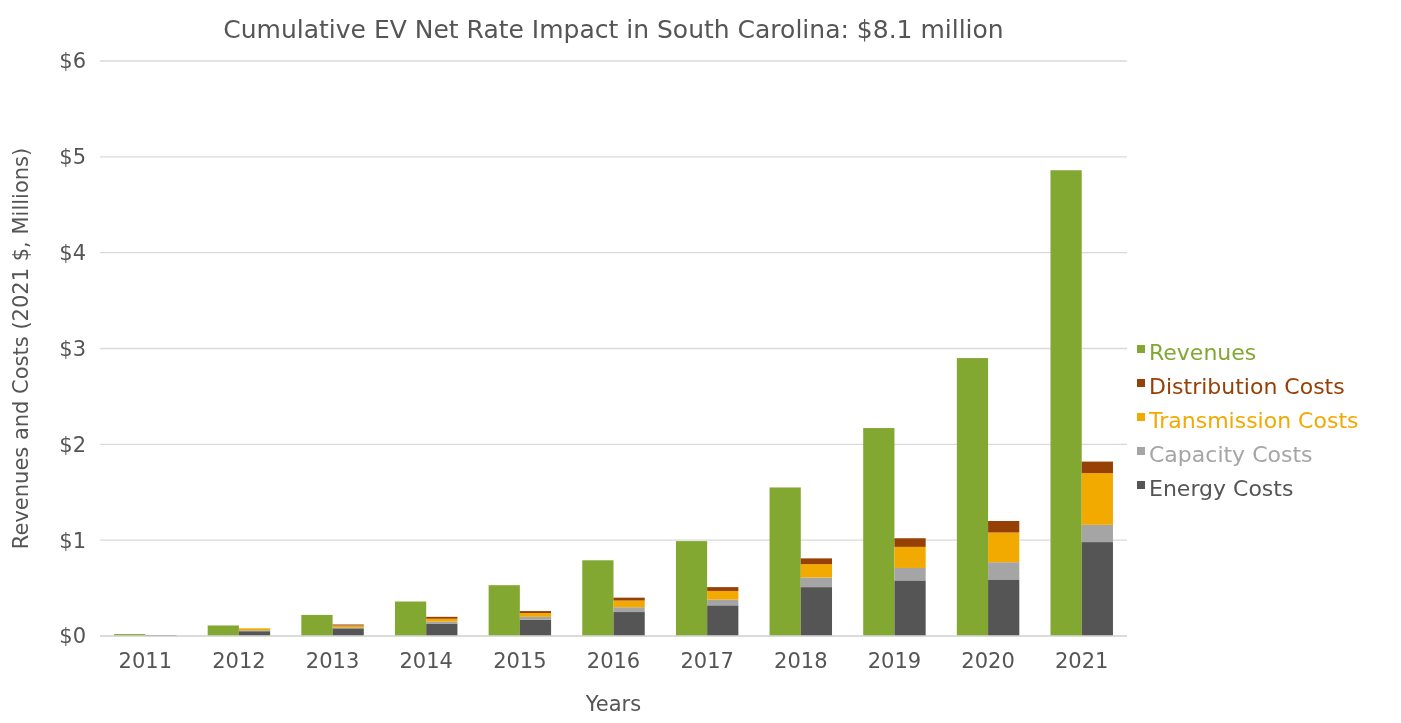  I want to click on y-tick-label: $3, so click(72, 348).